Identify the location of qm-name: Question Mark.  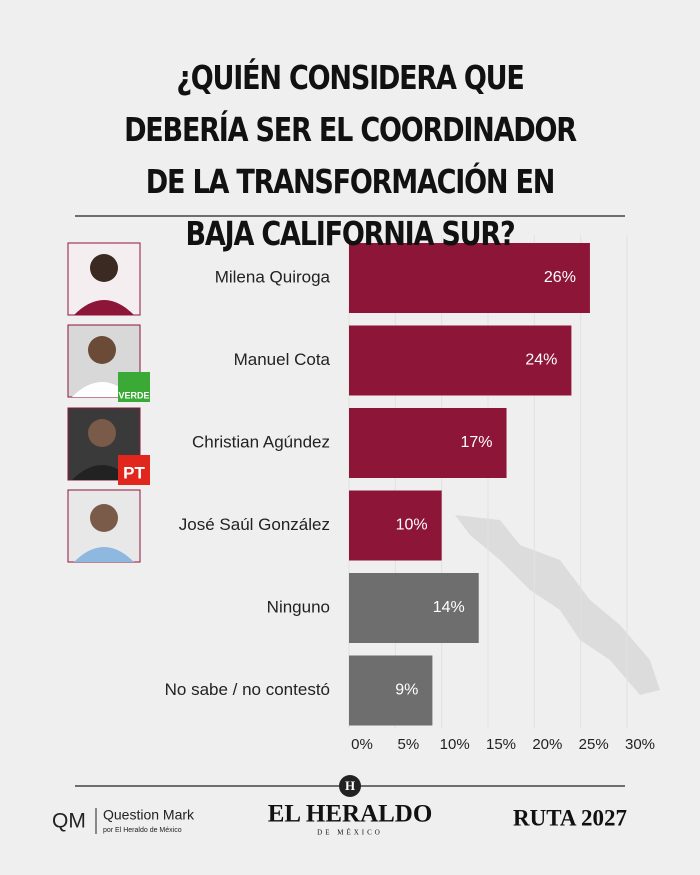
(149, 815).